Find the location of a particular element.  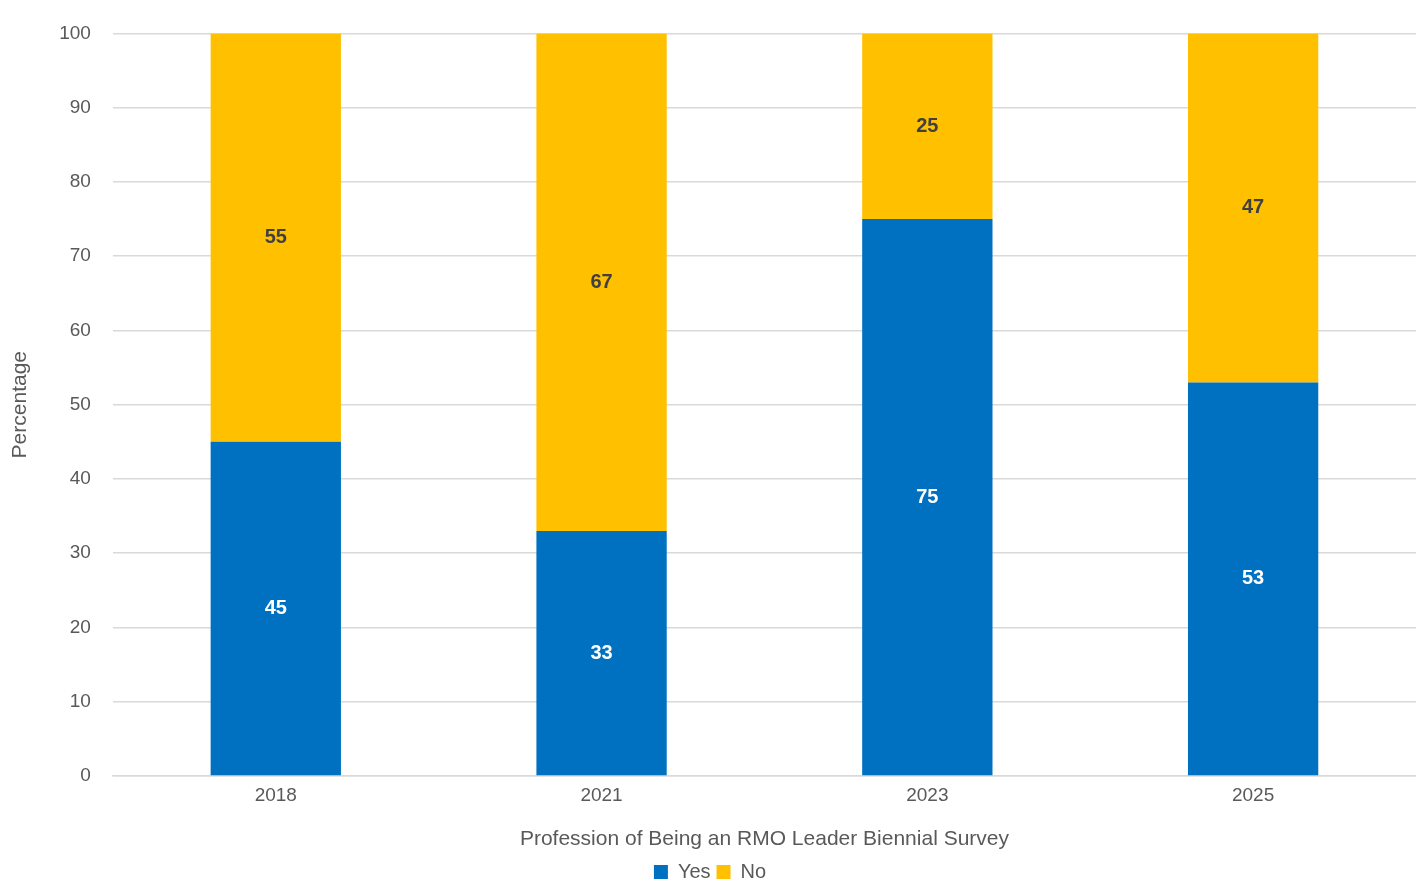

data-label: 47 is located at coordinates (1253, 206).